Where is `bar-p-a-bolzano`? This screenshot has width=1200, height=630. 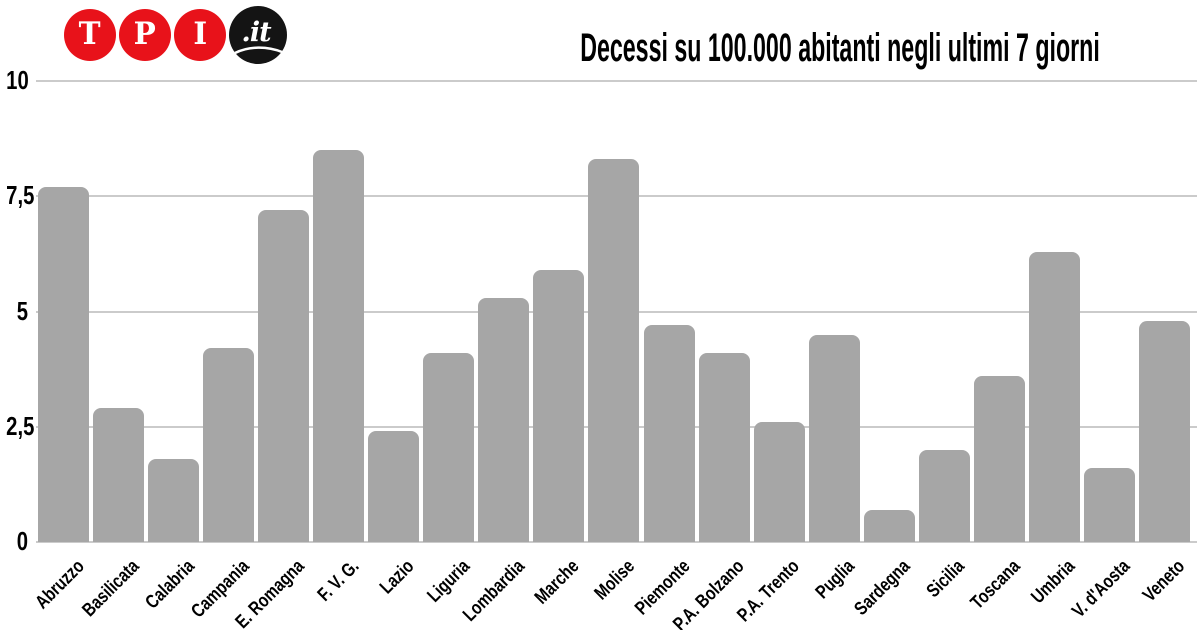 bar-p-a-bolzano is located at coordinates (724, 447).